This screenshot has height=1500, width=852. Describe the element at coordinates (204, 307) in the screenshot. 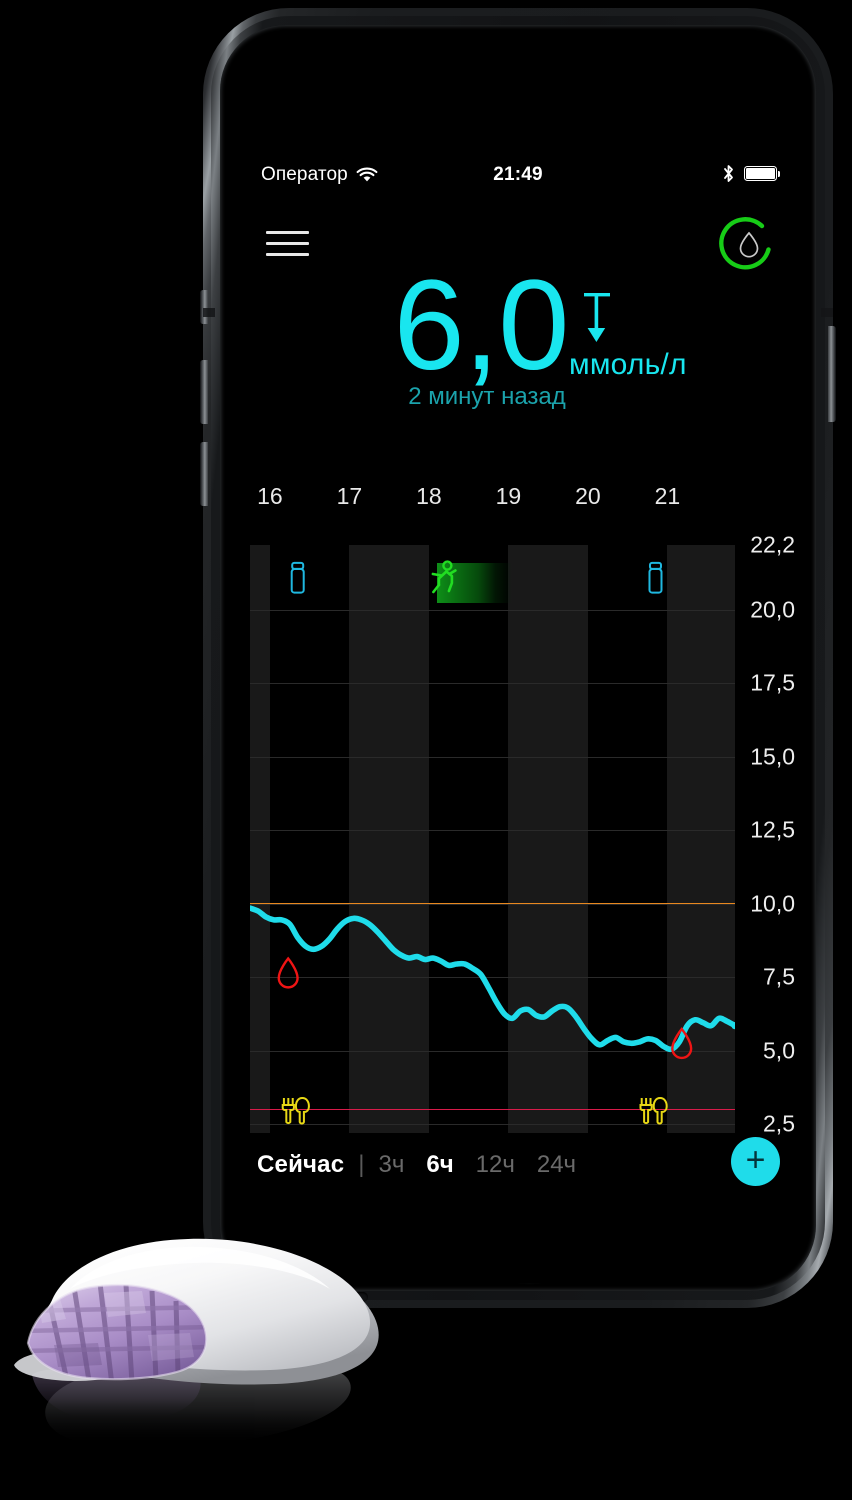

I see `mute-switch` at that location.